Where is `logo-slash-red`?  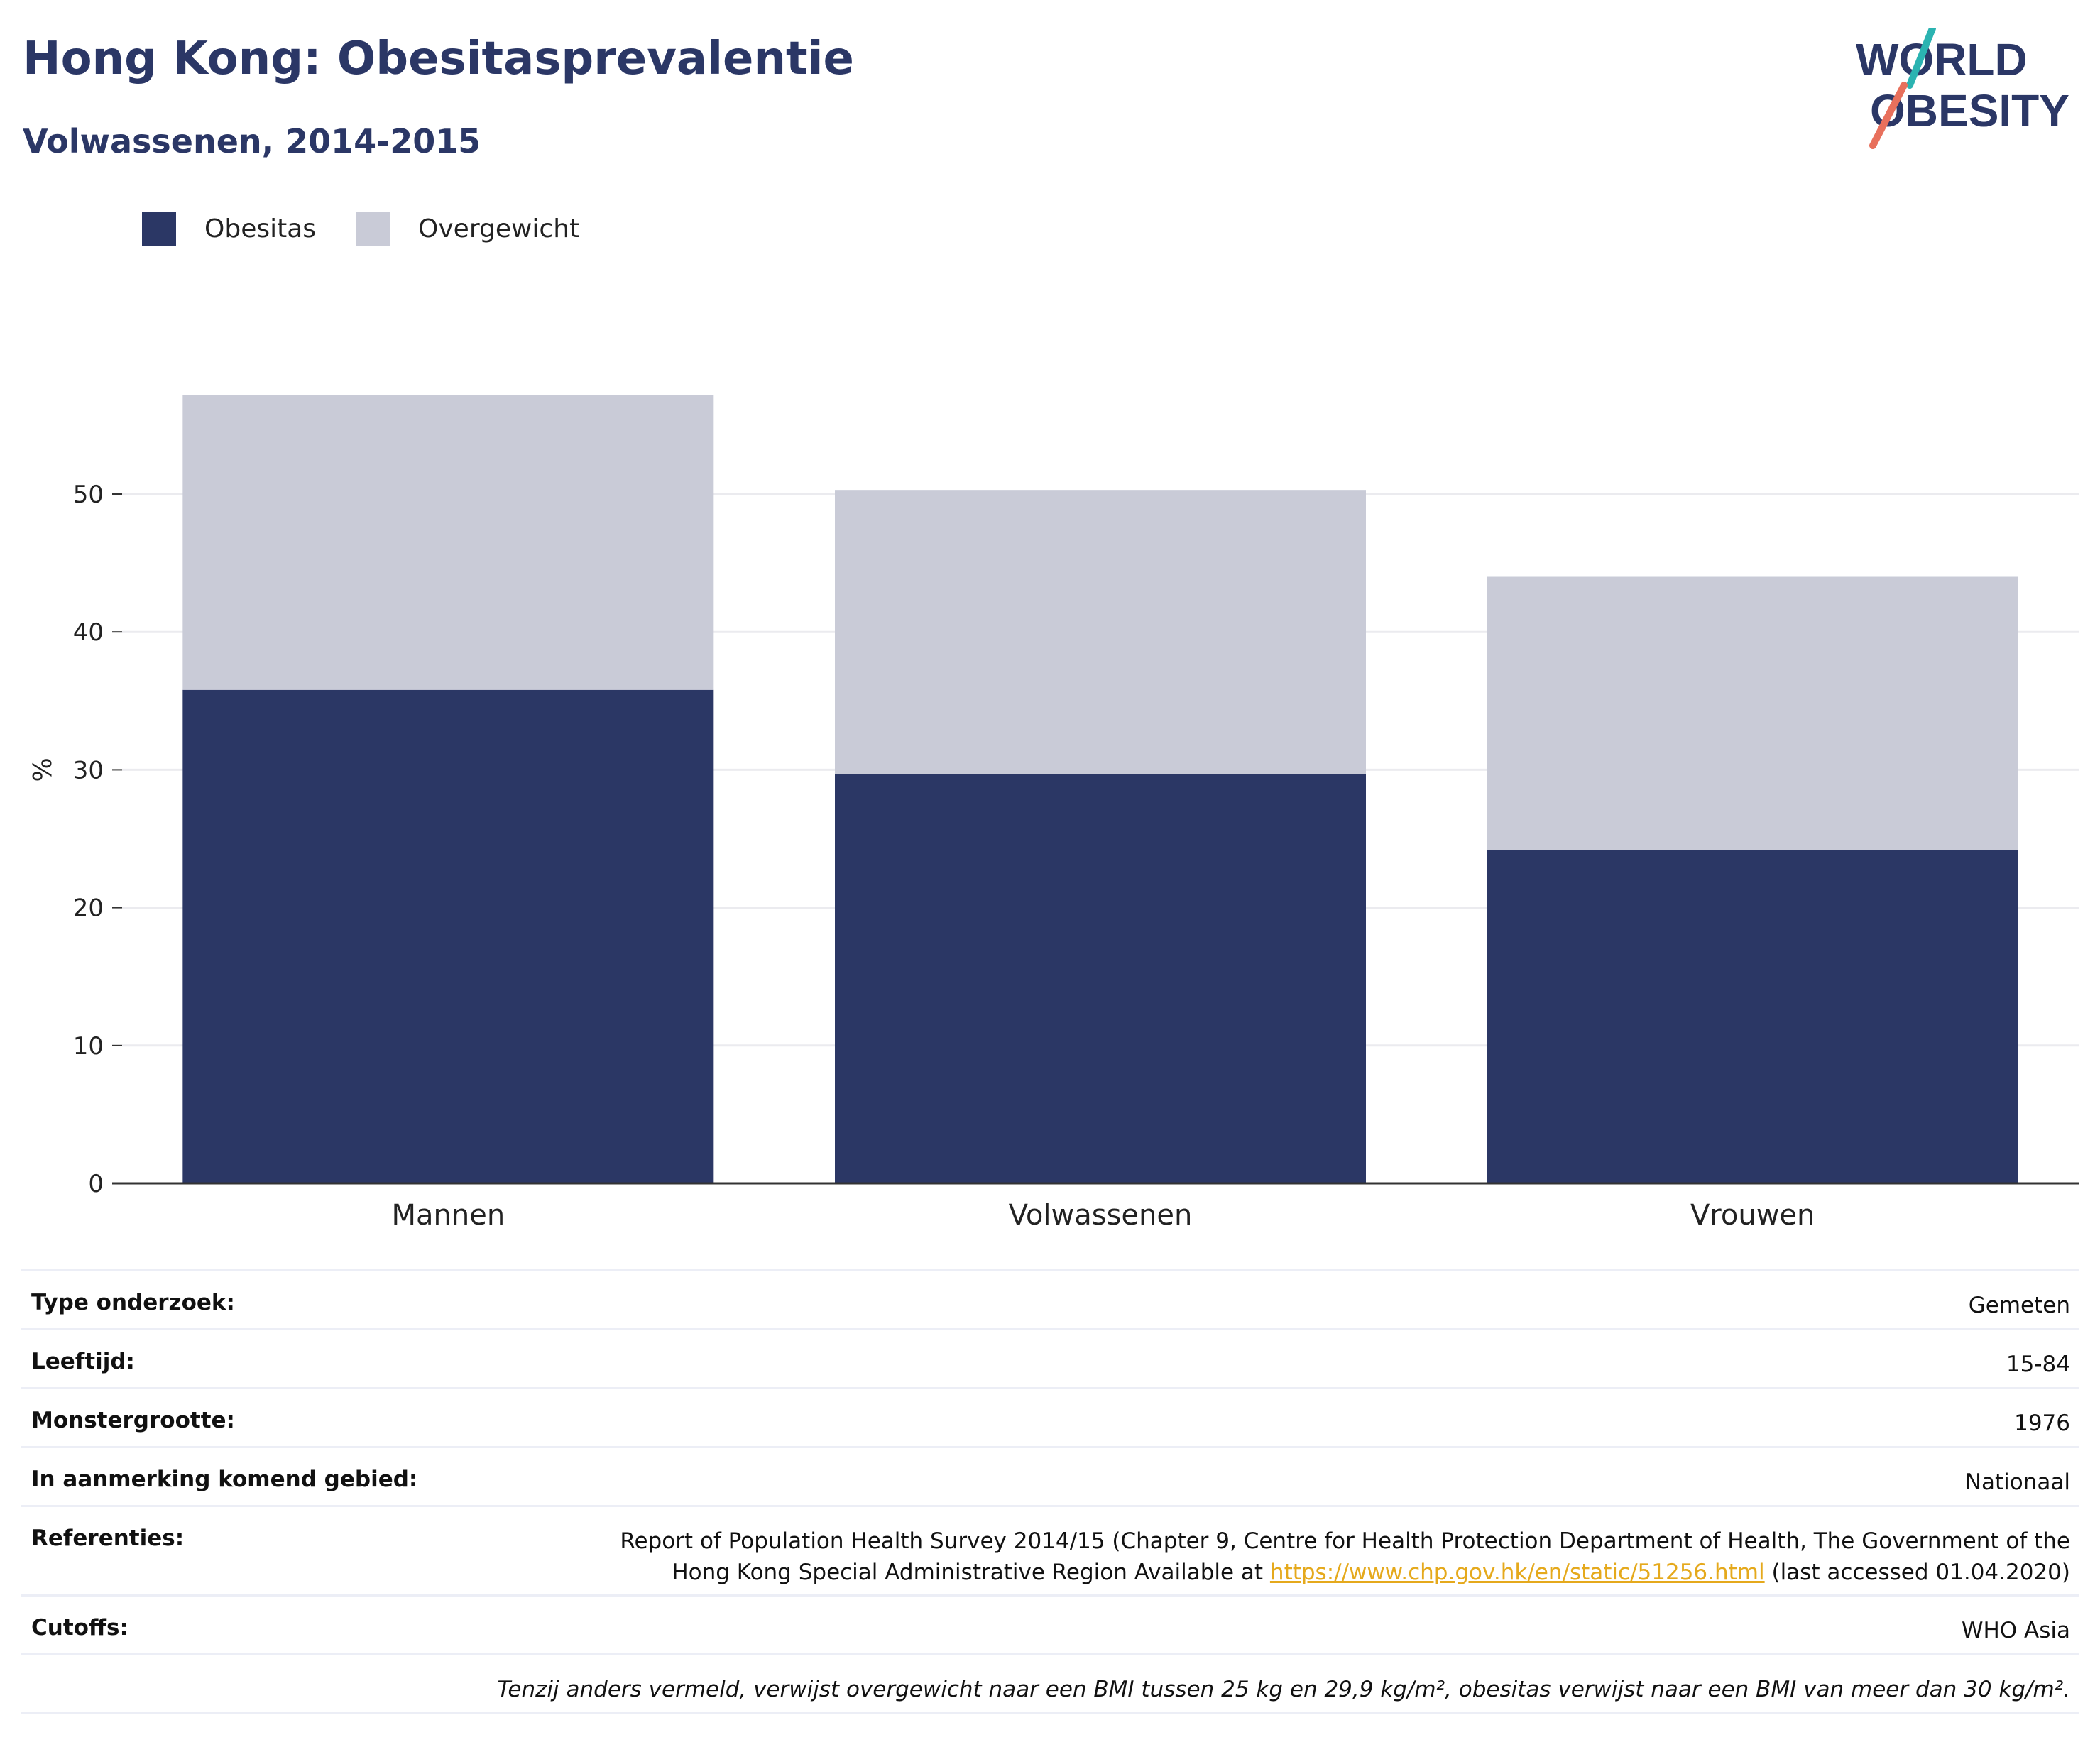
logo-slash-red is located at coordinates (1888, 115).